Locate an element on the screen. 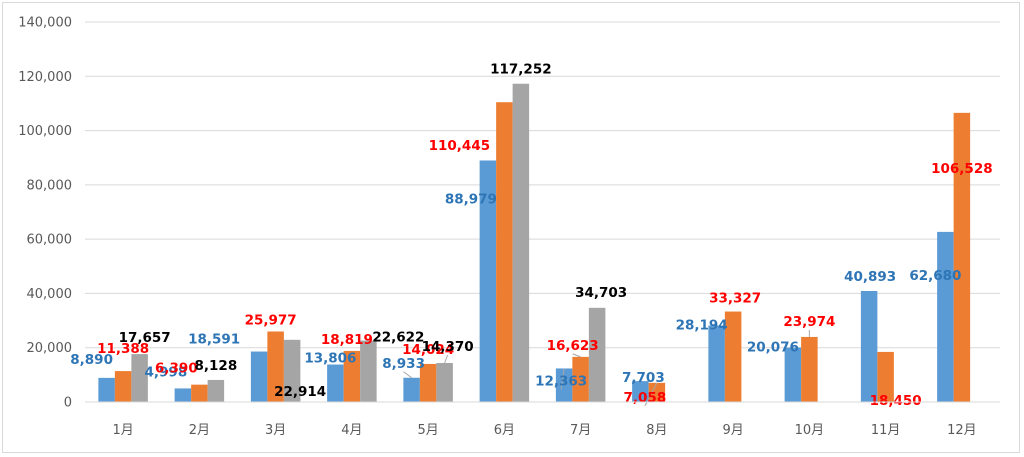 This screenshot has width=1024, height=457. y-tick-label: 100,000 is located at coordinates (45, 131).